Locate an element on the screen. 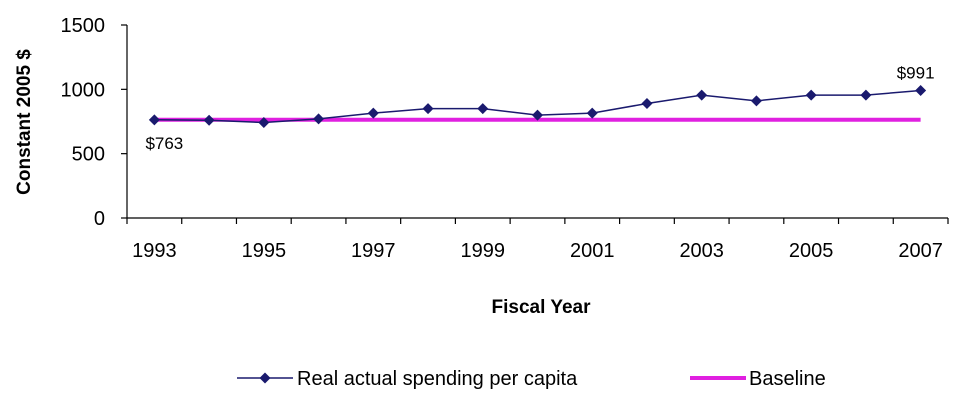 The image size is (957, 395). x-tick-label: 2001 is located at coordinates (592, 251).